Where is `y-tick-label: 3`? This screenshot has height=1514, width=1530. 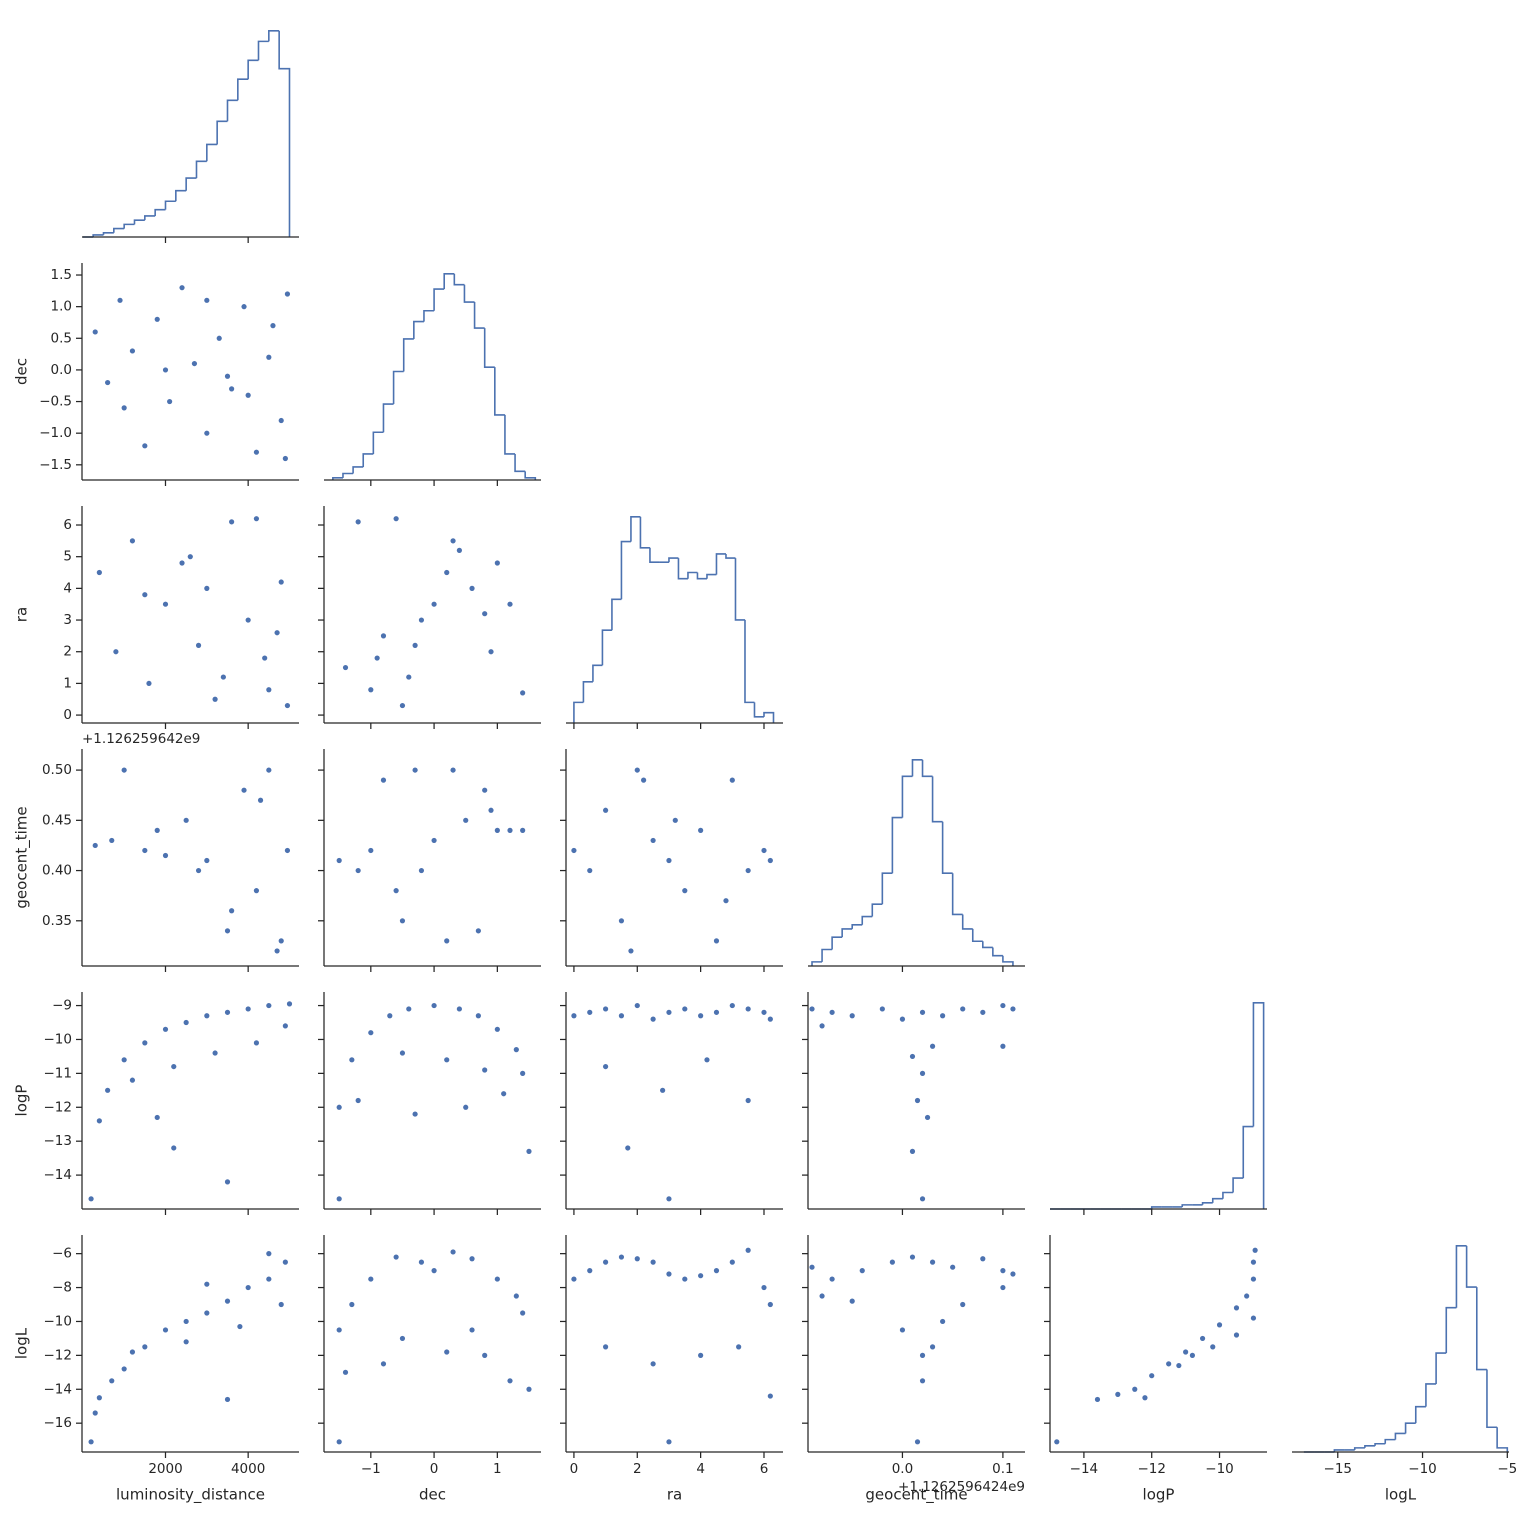 y-tick-label: 3 is located at coordinates (67, 620).